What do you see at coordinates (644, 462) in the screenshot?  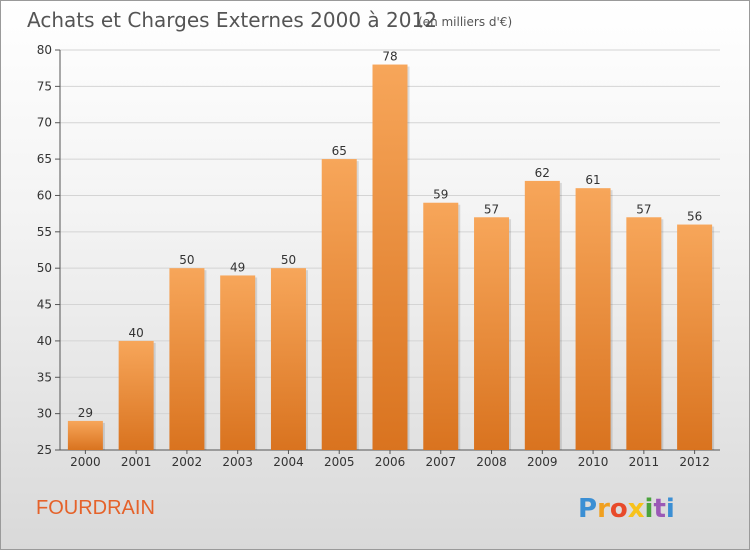 I see `x-tick-label-2011: 2011` at bounding box center [644, 462].